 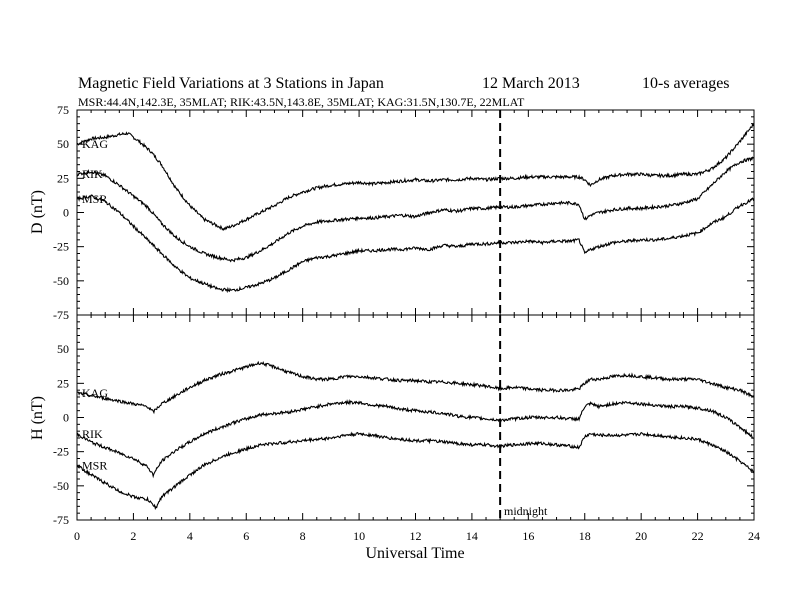 I want to click on series-line-kag, so click(x=415, y=387).